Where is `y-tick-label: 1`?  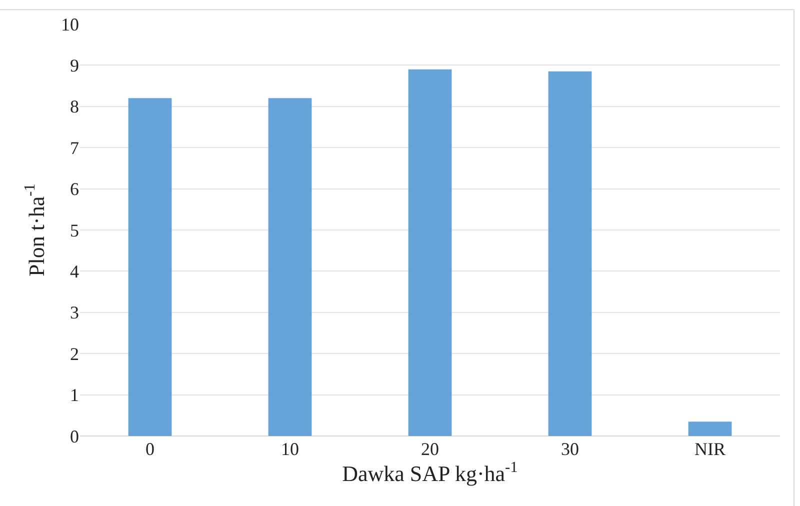 y-tick-label: 1 is located at coordinates (74, 395).